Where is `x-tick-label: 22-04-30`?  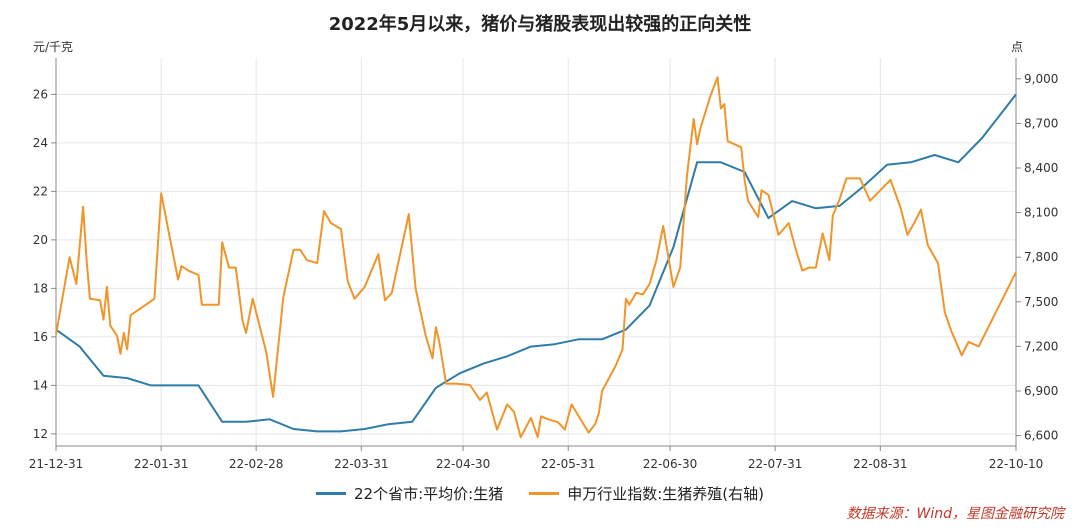 x-tick-label: 22-04-30 is located at coordinates (463, 464).